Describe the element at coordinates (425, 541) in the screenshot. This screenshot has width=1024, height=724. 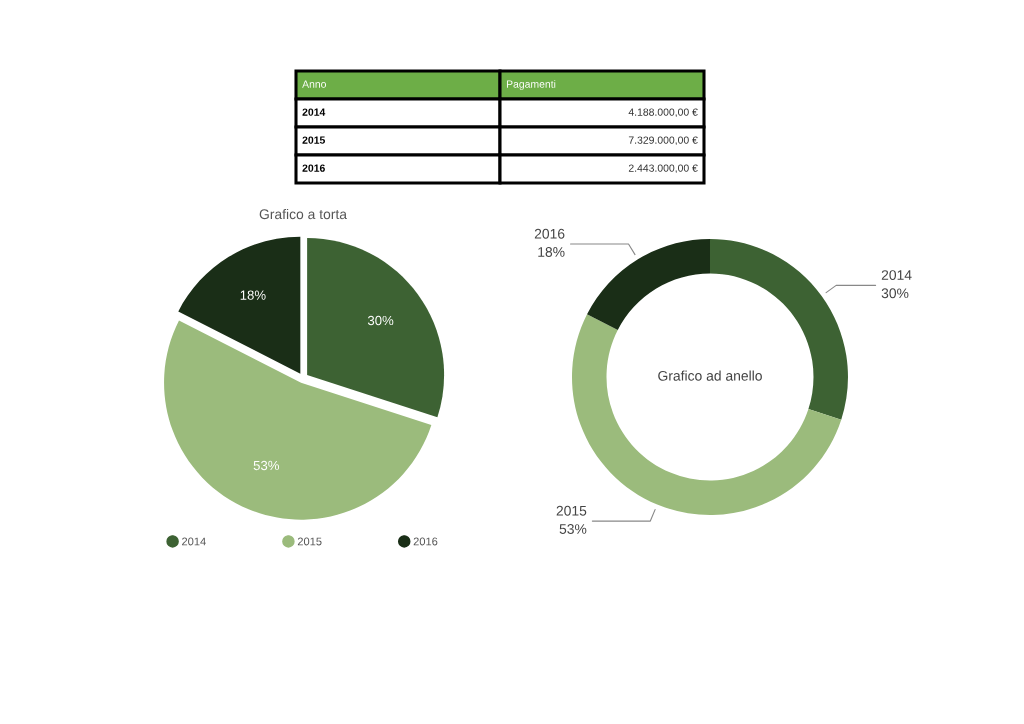
I see `legend-label: 2016` at that location.